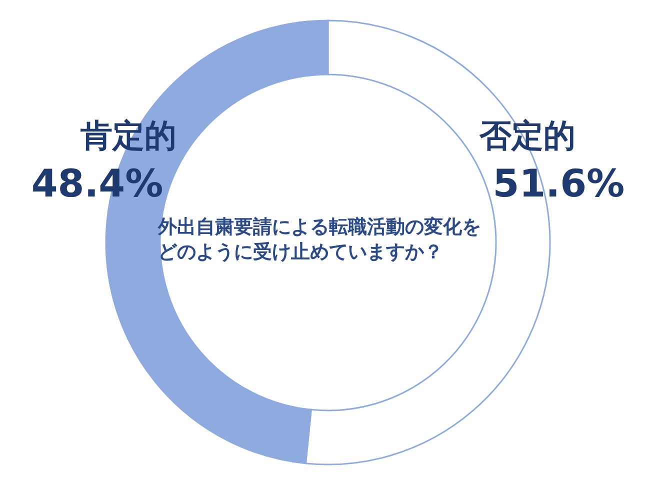 The image size is (650, 485). What do you see at coordinates (527, 136) in the screenshot?
I see `slice-label: 否定的` at bounding box center [527, 136].